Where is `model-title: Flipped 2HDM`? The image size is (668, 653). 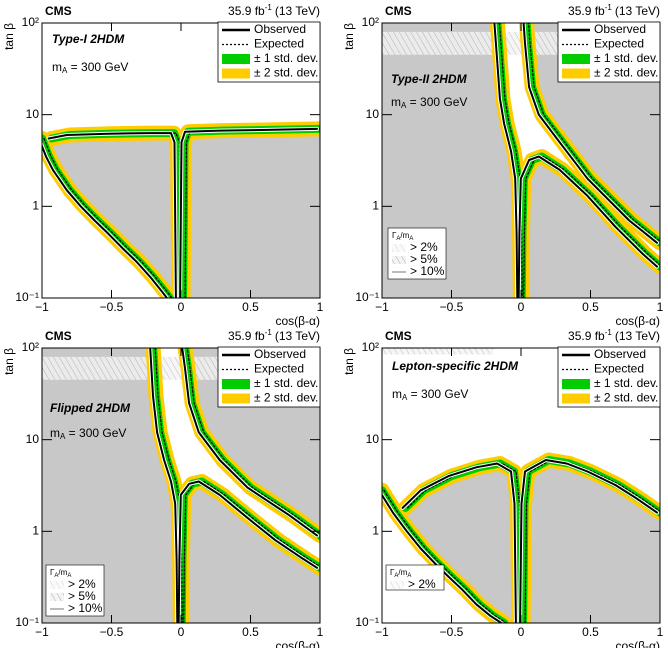 model-title: Flipped 2HDM is located at coordinates (90, 408).